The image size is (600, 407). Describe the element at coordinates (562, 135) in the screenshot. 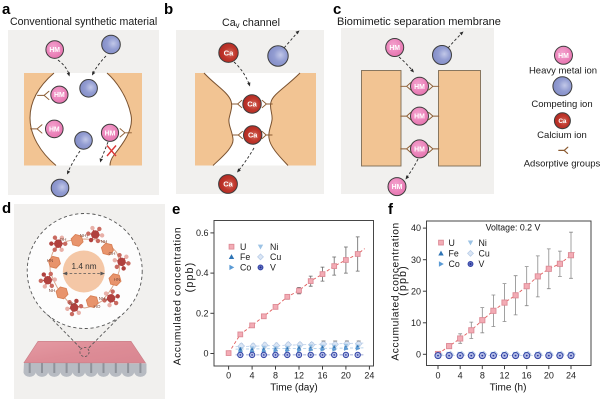

I see `svg-text: Calcium ion` at that location.